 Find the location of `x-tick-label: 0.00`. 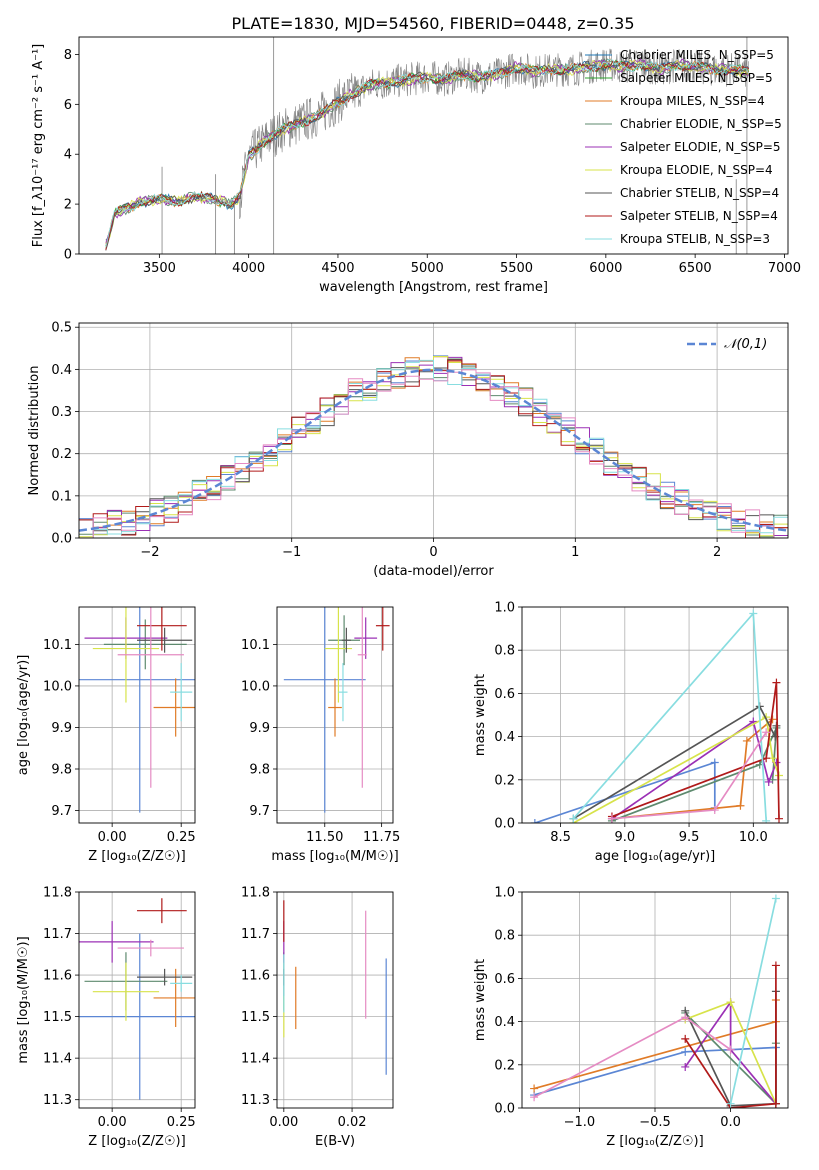

x-tick-label: 0.00 is located at coordinates (112, 1122).